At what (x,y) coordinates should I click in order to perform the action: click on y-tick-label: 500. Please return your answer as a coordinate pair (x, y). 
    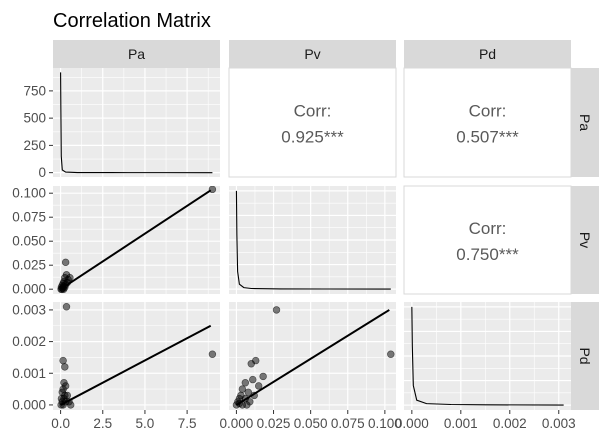
    Looking at the image, I should click on (34, 118).